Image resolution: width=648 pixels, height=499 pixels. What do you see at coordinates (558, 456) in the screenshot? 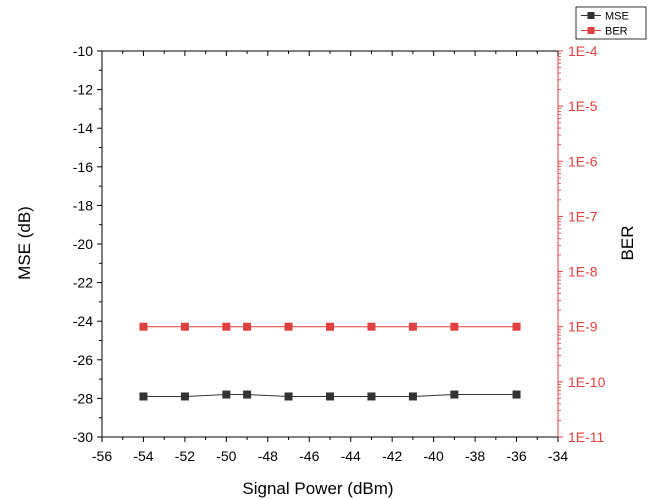
I see `x-tick-label: -34` at bounding box center [558, 456].